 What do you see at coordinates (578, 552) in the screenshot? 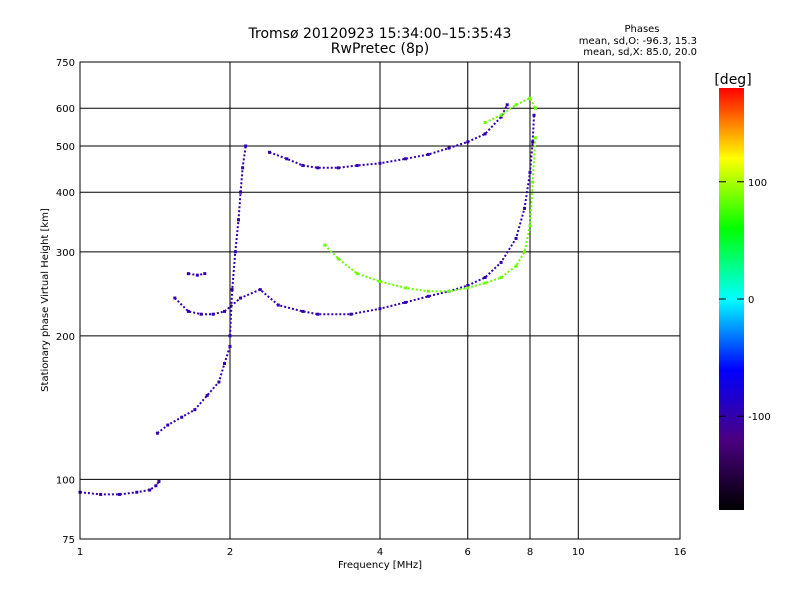
I see `x-tick-label: 10` at bounding box center [578, 552].